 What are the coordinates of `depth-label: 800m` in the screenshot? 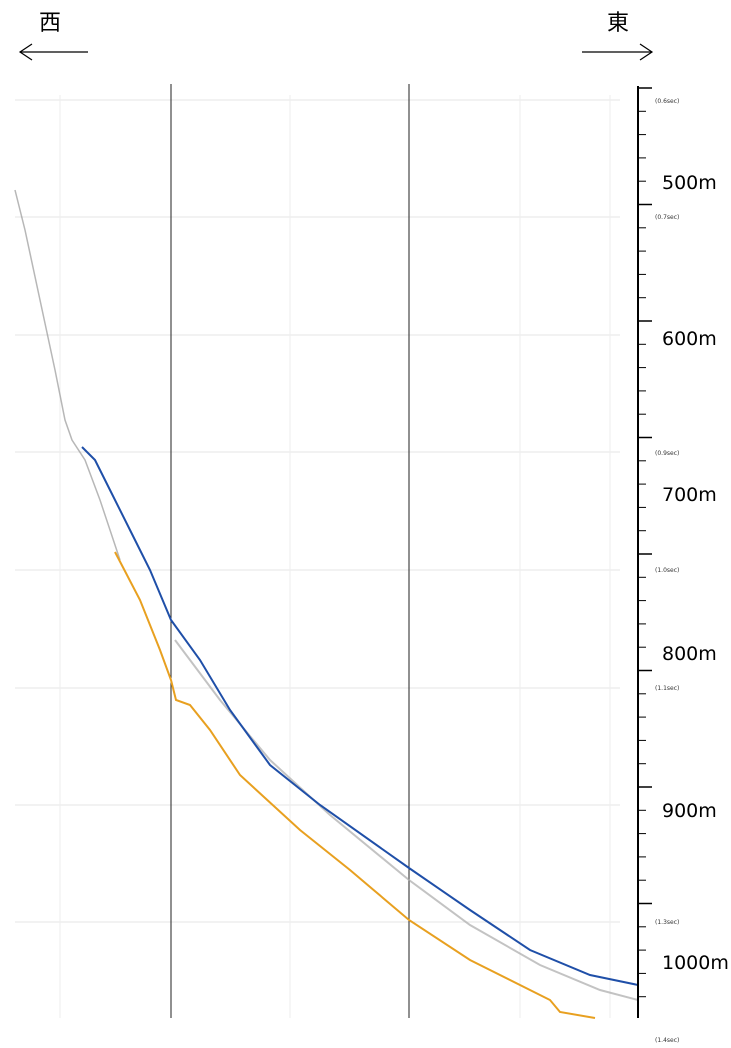 It's located at (689, 654).